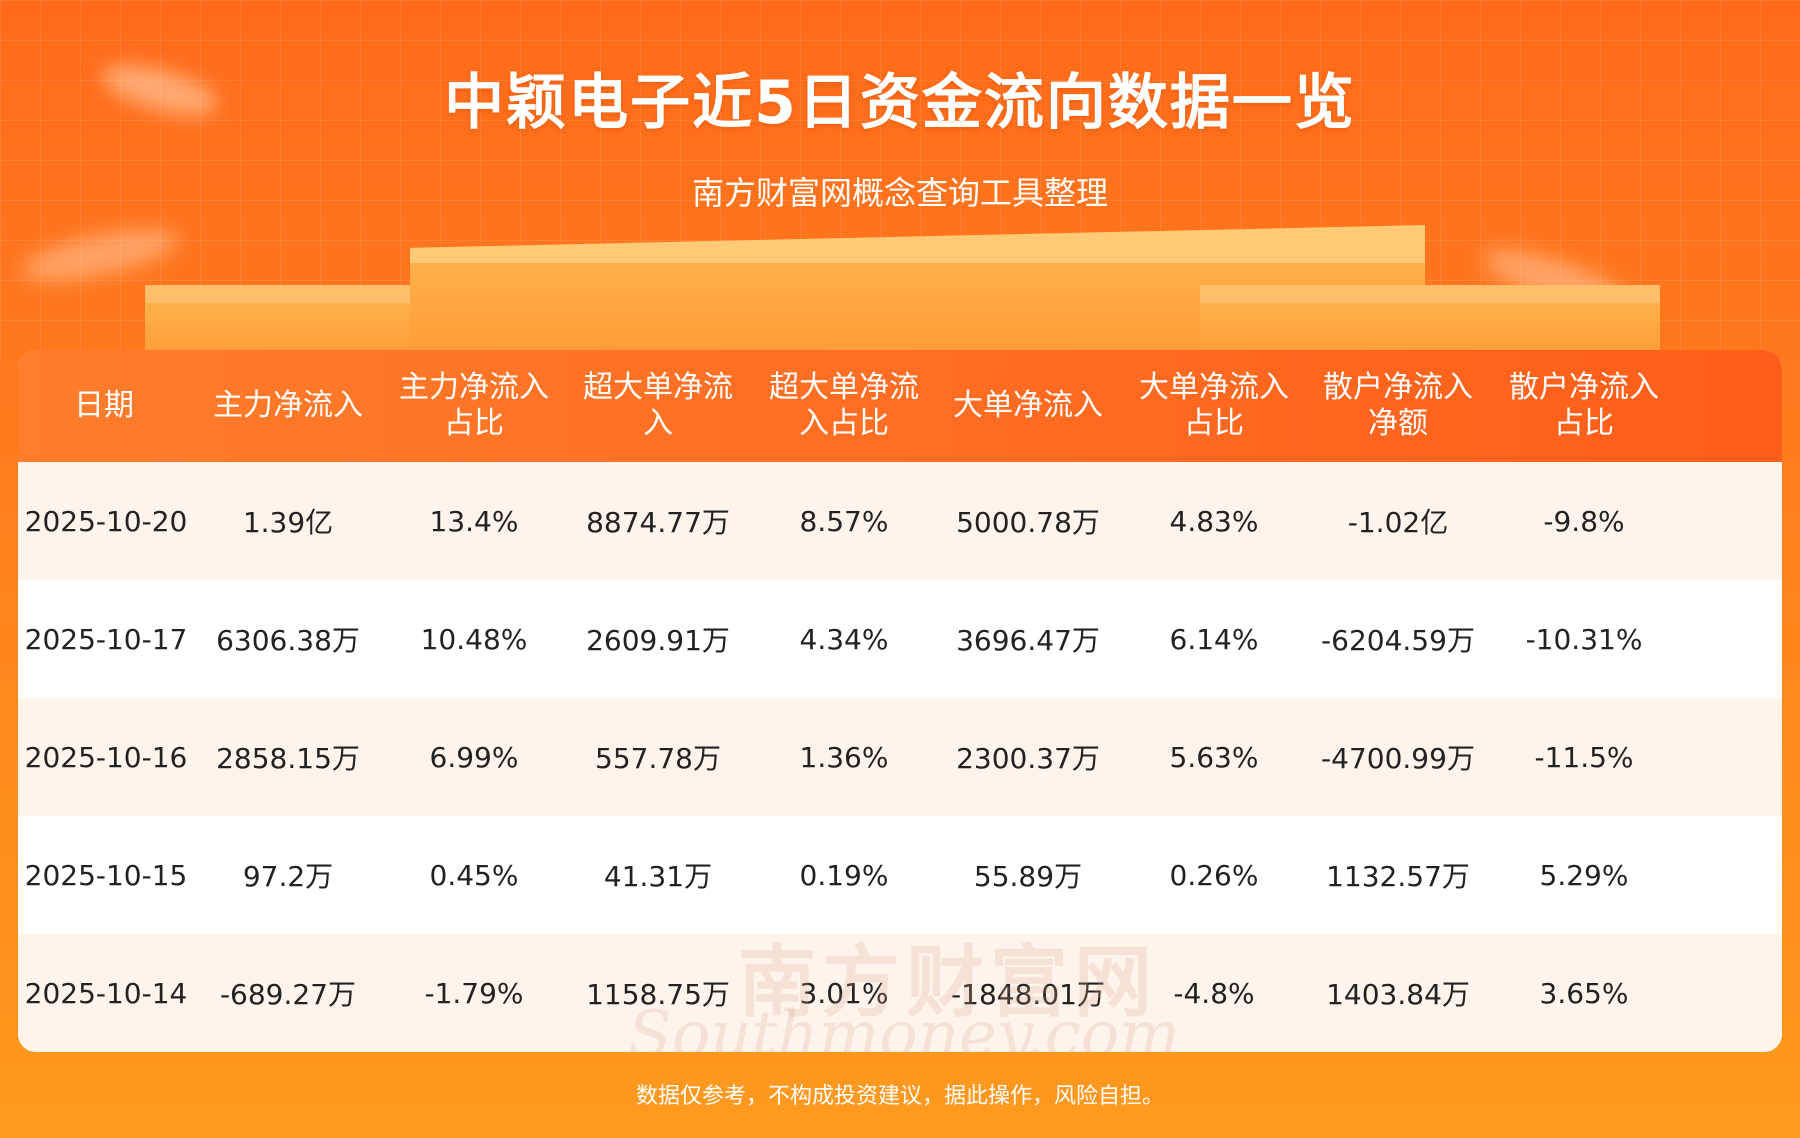 The width and height of the screenshot is (1800, 1138). I want to click on table-cell: 10.48%, so click(474, 639).